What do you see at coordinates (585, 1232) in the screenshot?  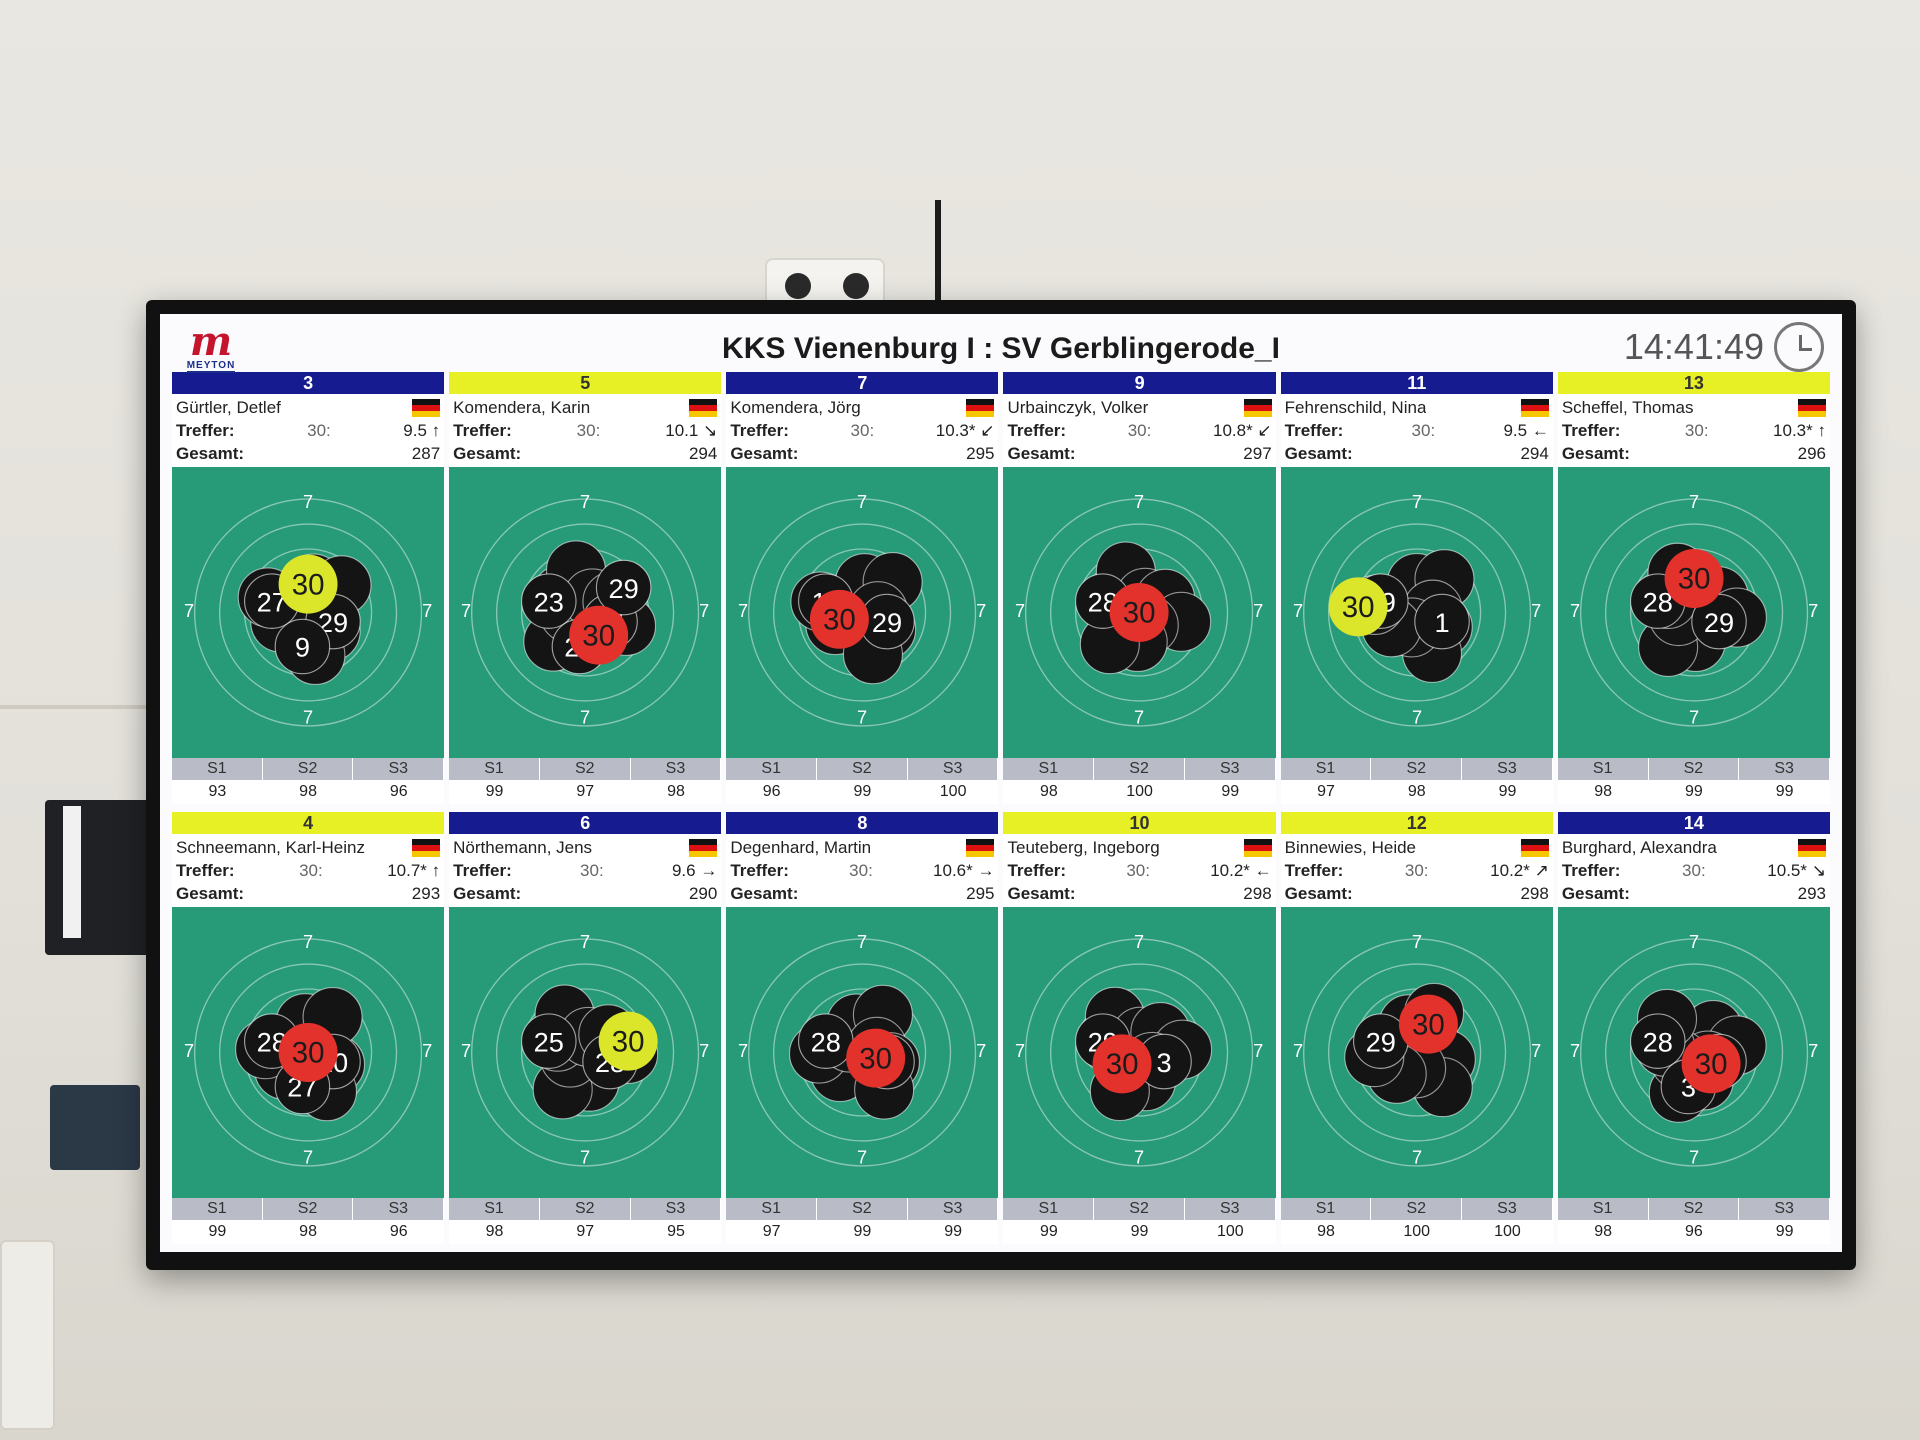 I see `series-score: 97` at bounding box center [585, 1232].